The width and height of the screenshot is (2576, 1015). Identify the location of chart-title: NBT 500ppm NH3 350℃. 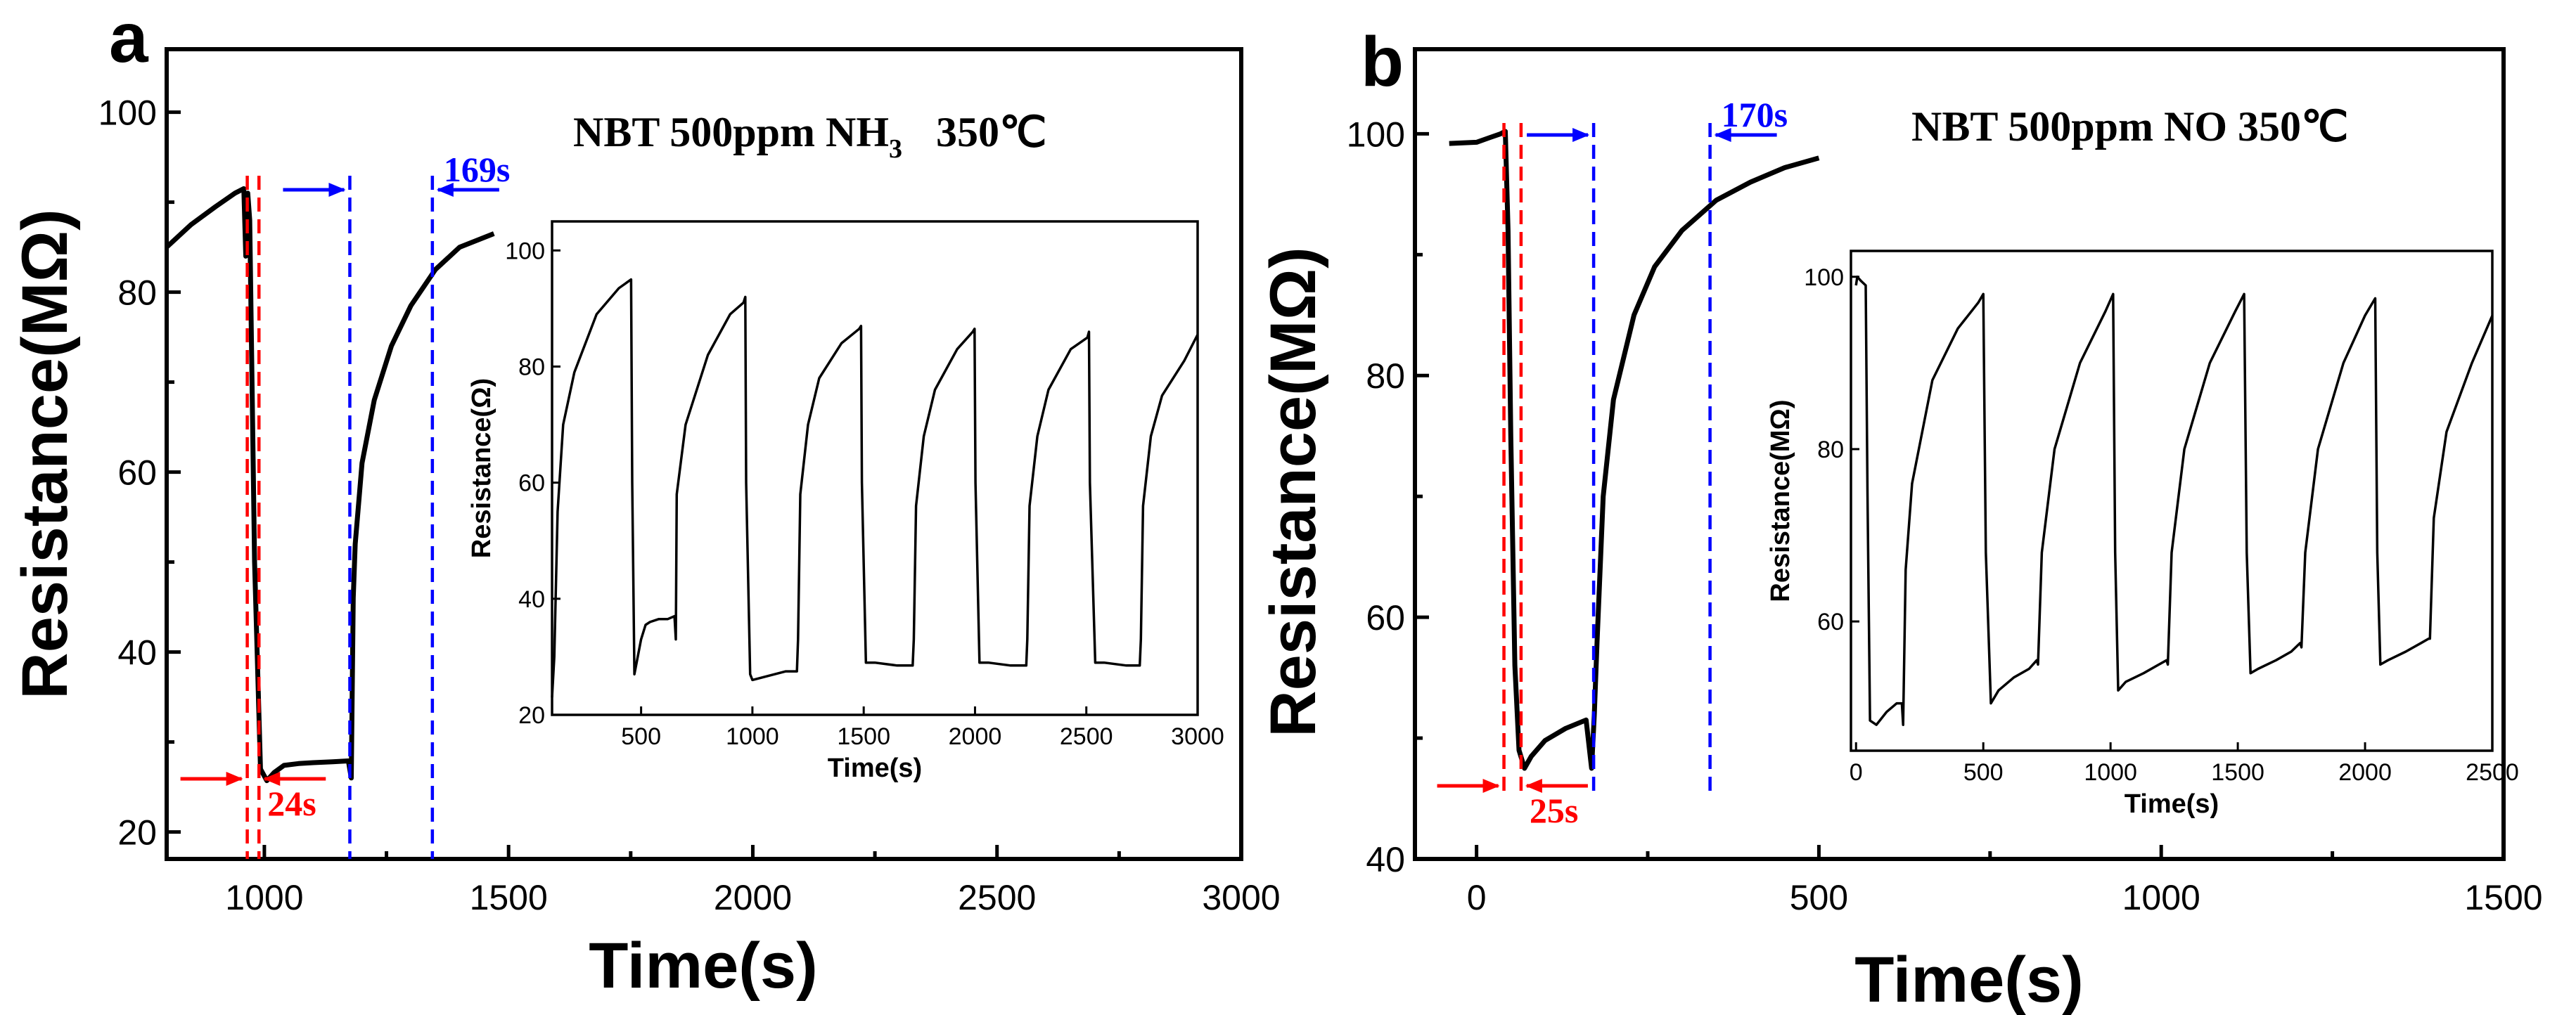
(809, 136).